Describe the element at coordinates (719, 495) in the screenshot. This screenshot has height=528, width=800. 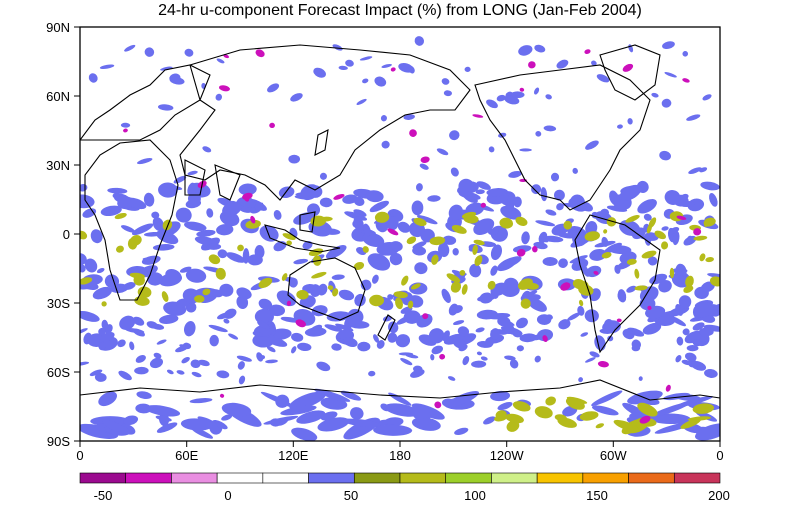
I see `colorbar-label: 200` at that location.